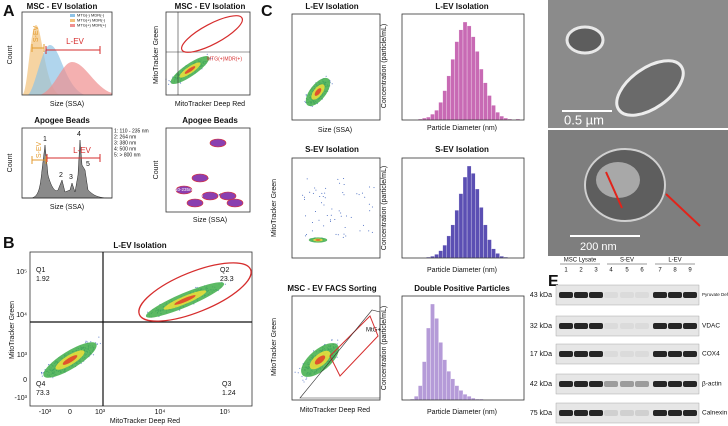  I want to click on lane-label: 5, so click(627, 271).